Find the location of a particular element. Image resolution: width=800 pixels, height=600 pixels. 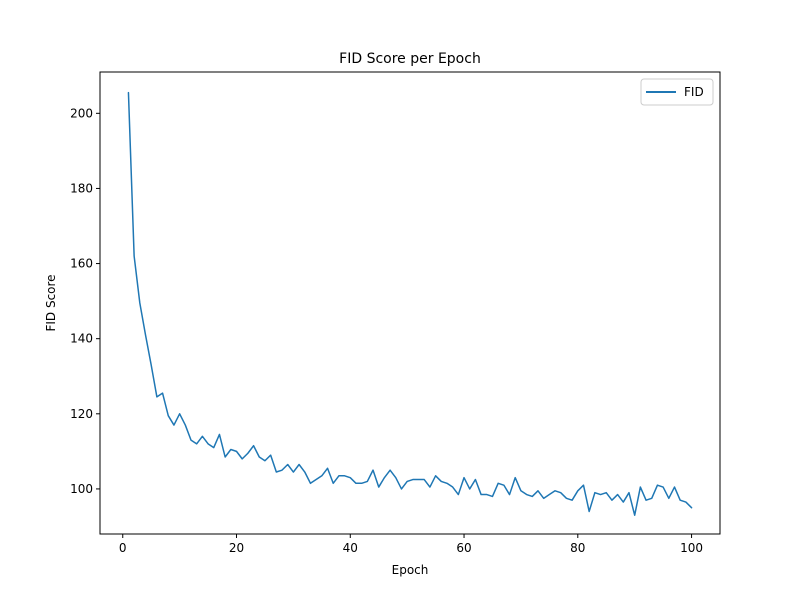

y-tick-label: 200 is located at coordinates (81, 113).